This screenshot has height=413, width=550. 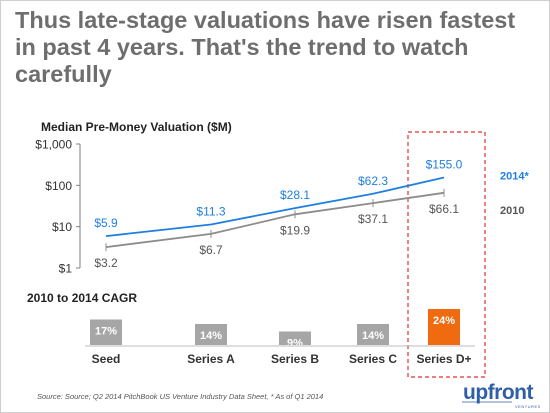 What do you see at coordinates (295, 344) in the screenshot?
I see `cagr-bar-label: 9%` at bounding box center [295, 344].